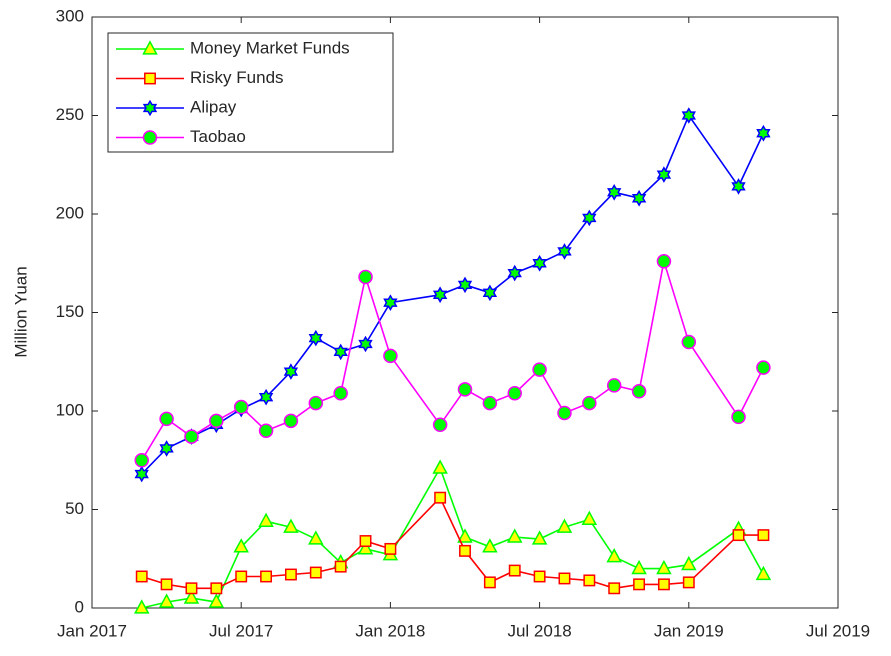 This screenshot has width=891, height=656. Describe the element at coordinates (237, 77) in the screenshot. I see `legend-label: Risky Funds` at that location.